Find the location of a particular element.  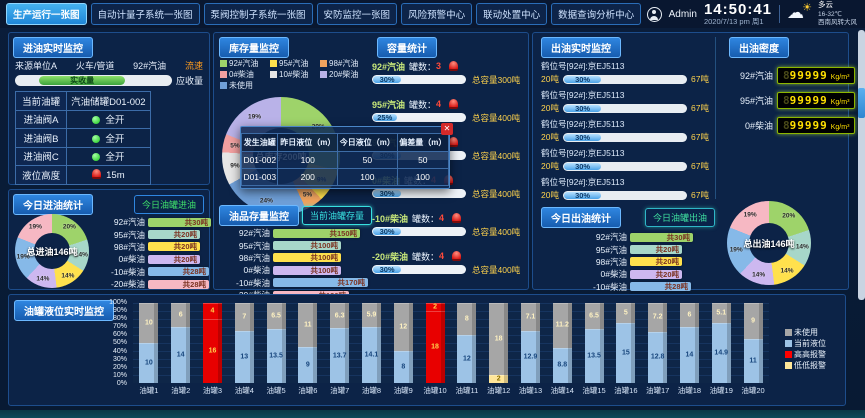

inlet-panel-title: 进油实时监控 is located at coordinates (53, 47).